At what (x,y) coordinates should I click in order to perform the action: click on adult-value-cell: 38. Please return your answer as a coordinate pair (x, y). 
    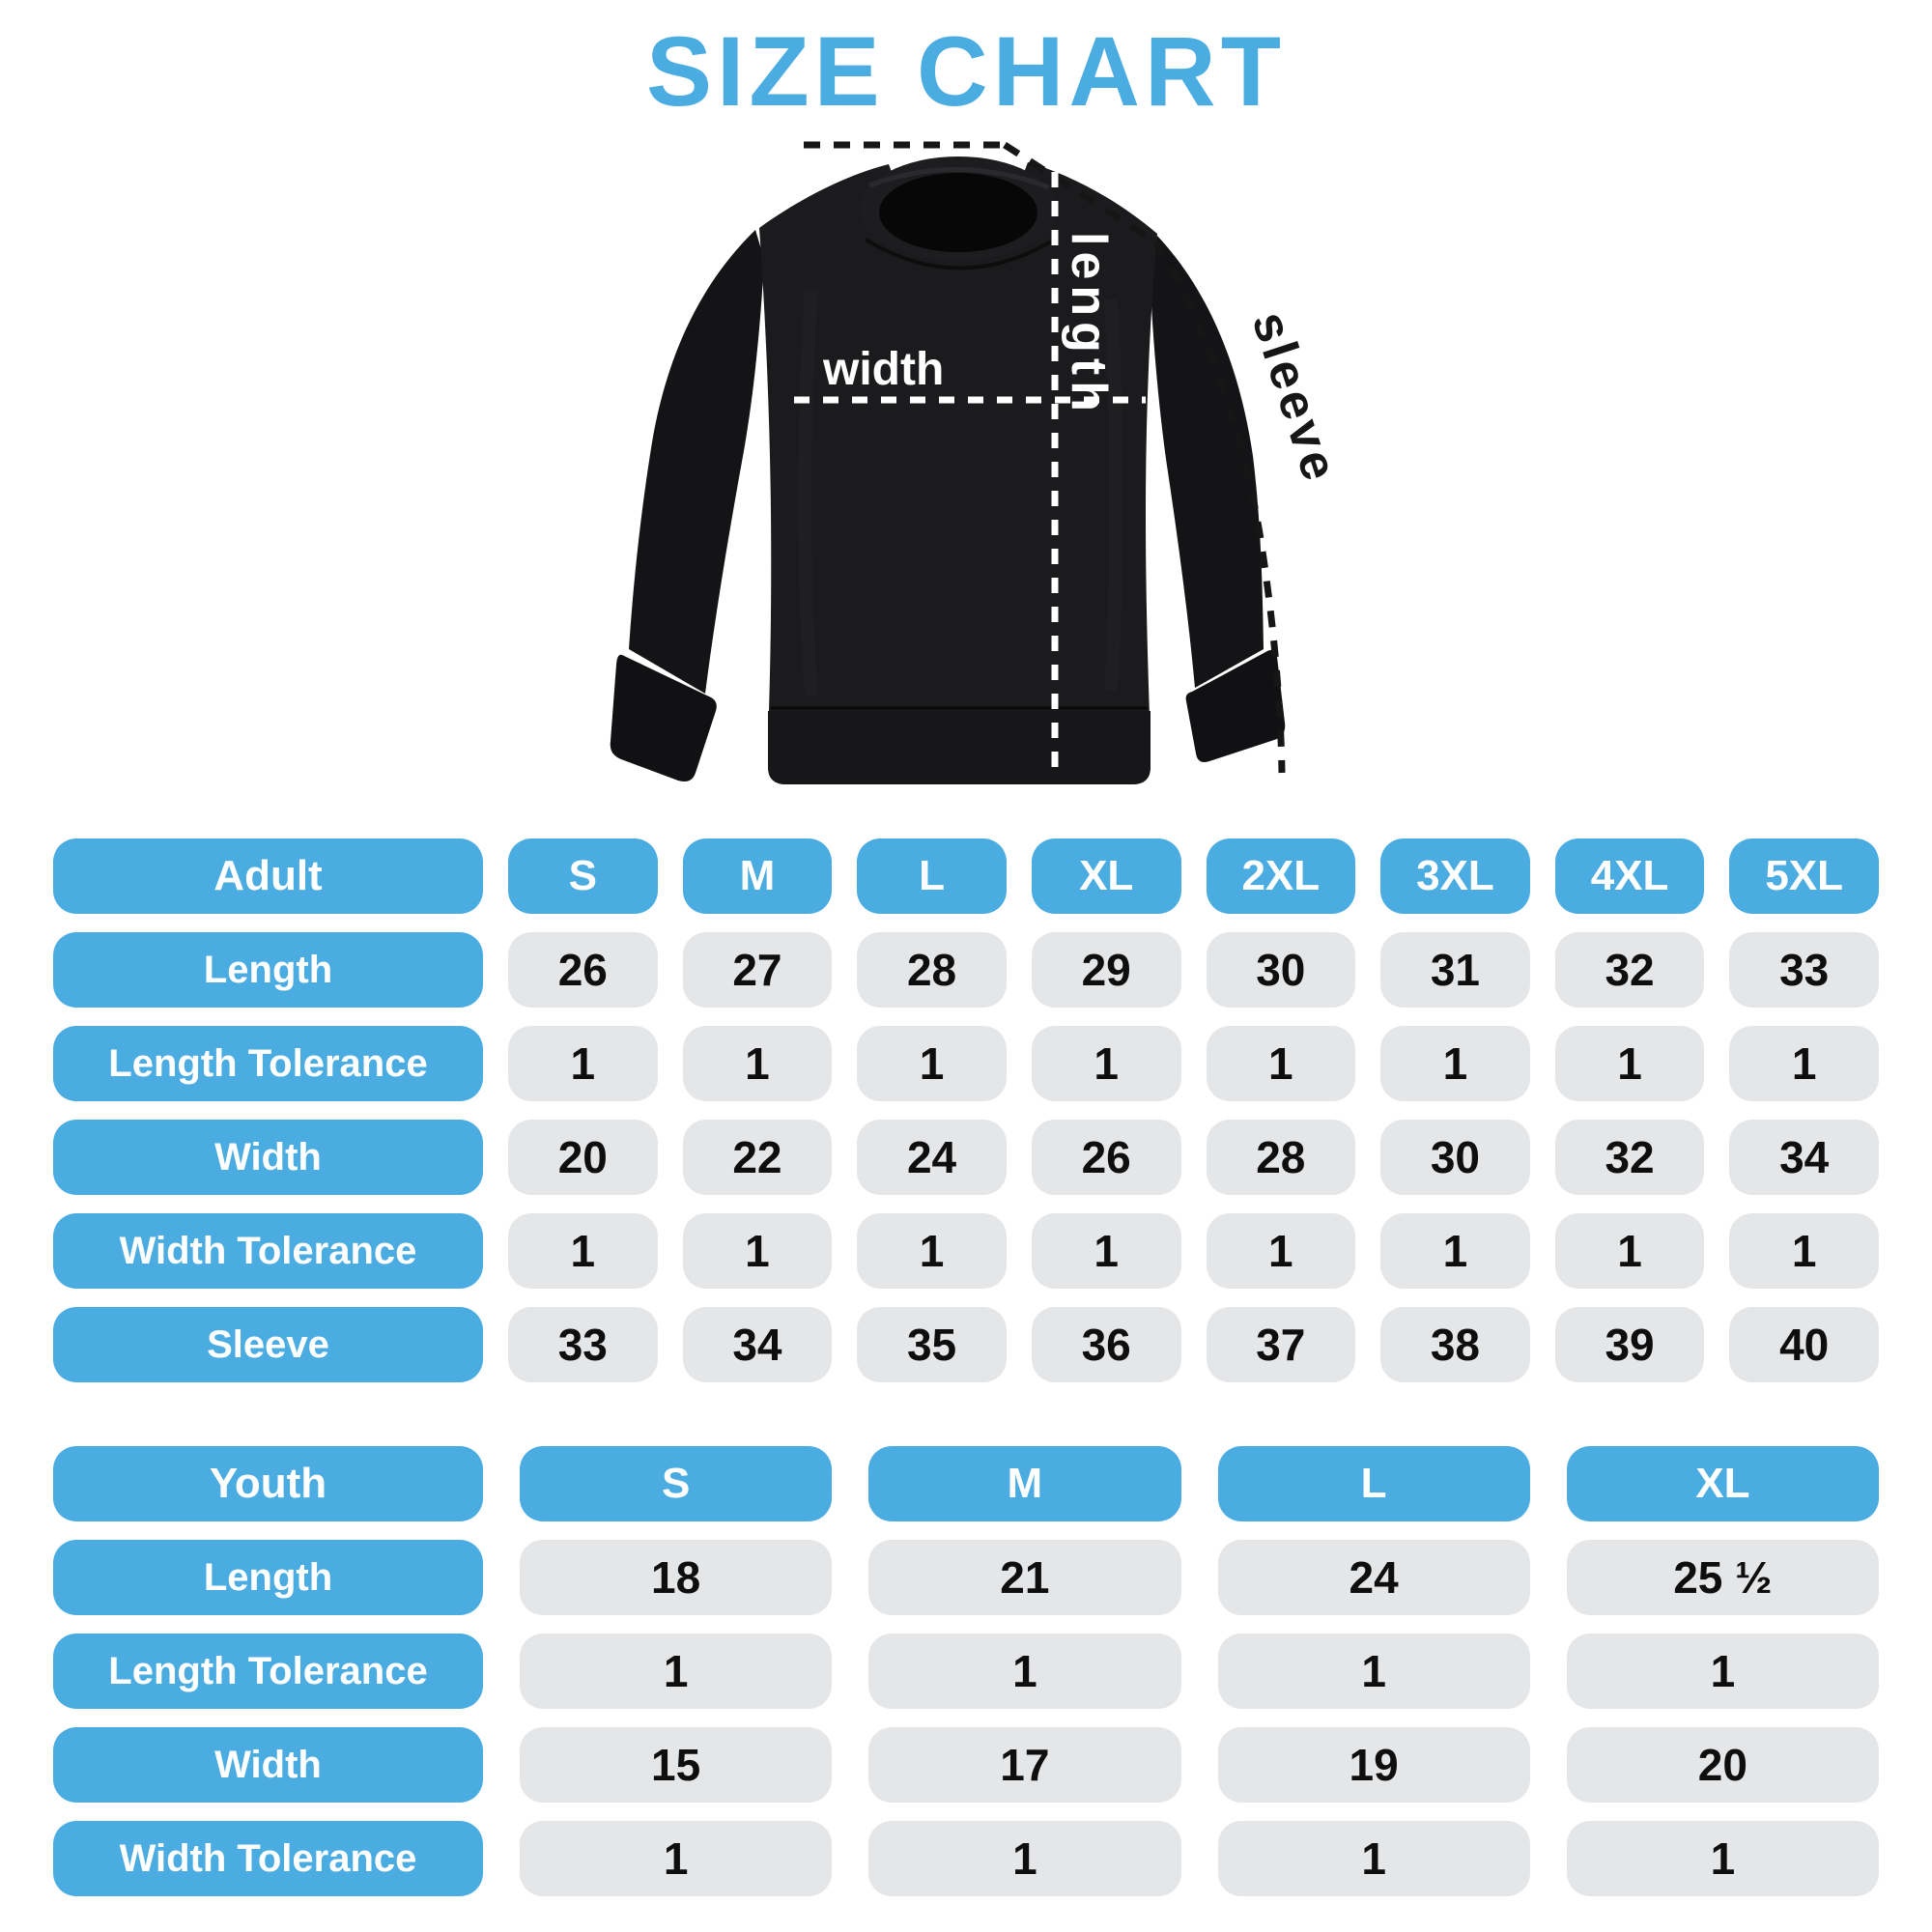
    Looking at the image, I should click on (1455, 1344).